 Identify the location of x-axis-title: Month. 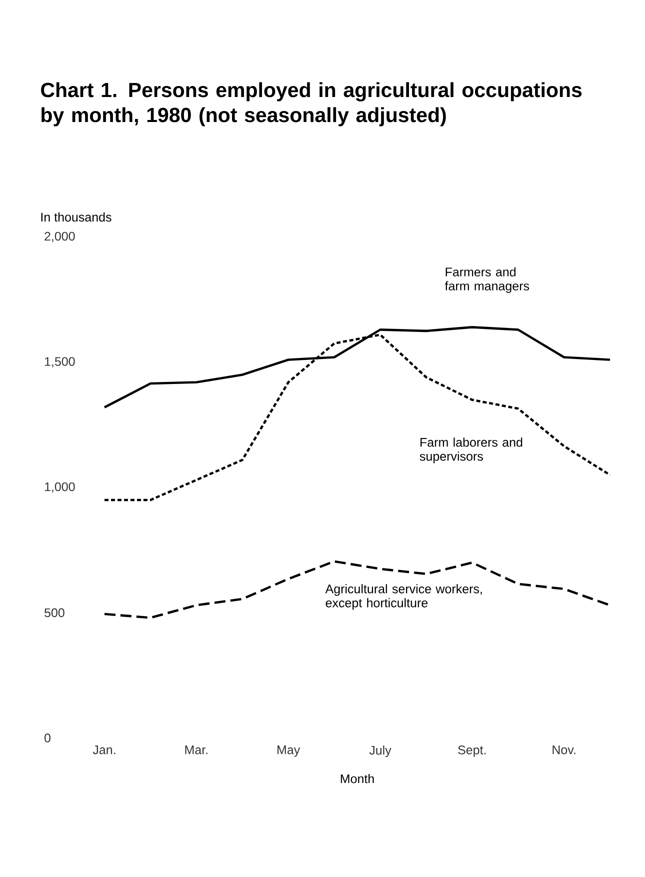
(357, 779).